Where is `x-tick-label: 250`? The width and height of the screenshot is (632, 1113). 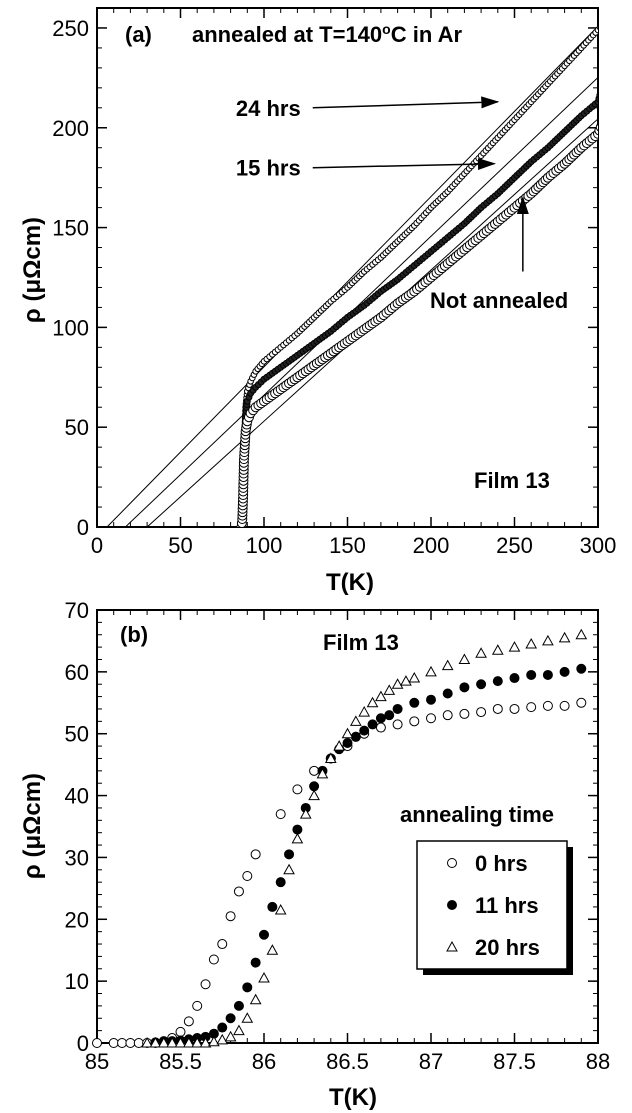
x-tick-label: 250 is located at coordinates (514, 545).